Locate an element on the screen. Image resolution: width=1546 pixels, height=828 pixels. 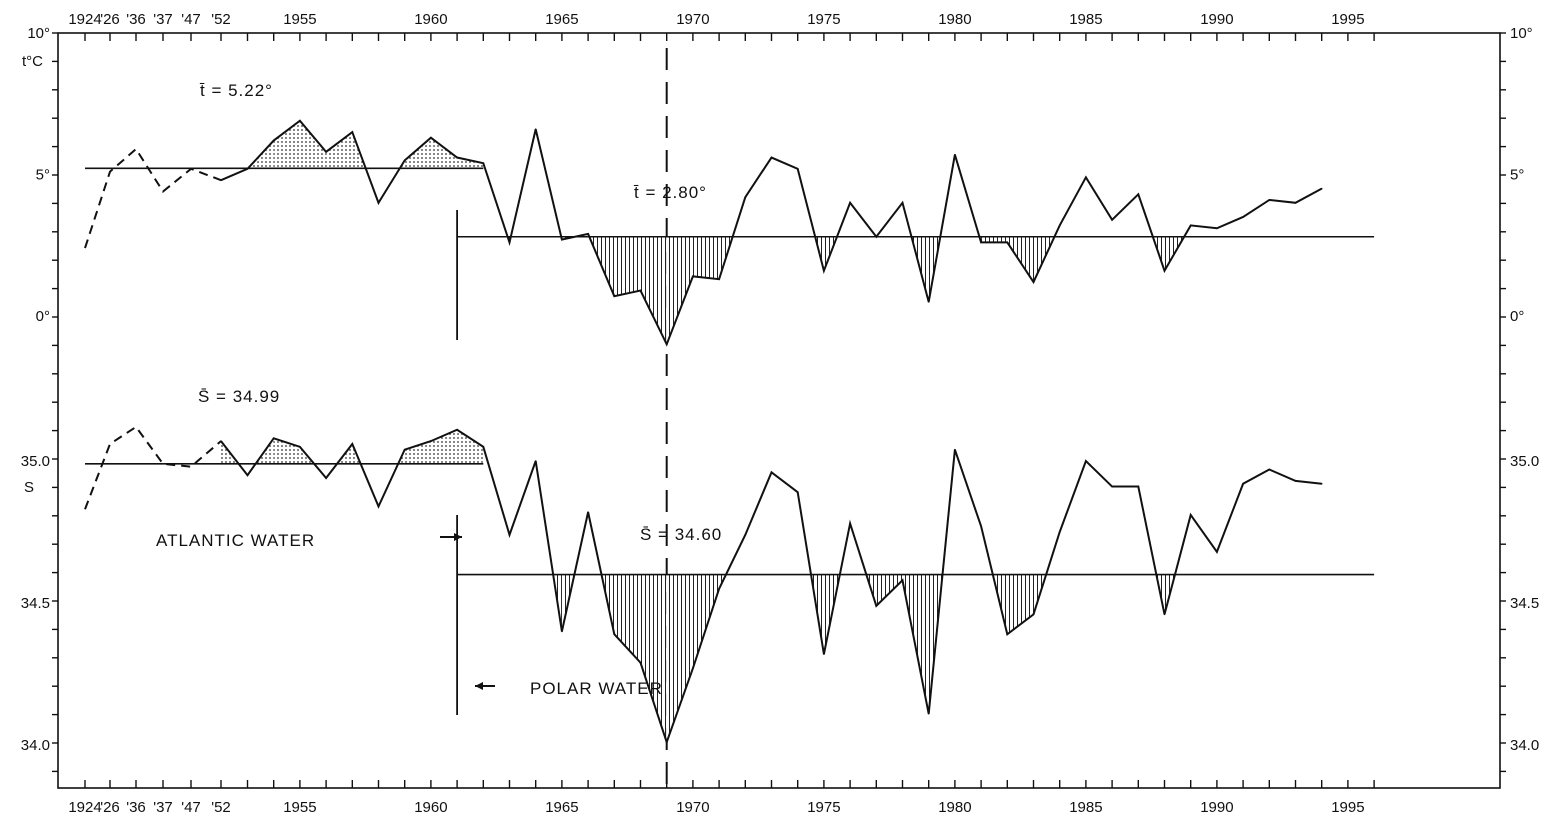
x-tick-label-bottom: 1995 is located at coordinates (1347, 807).